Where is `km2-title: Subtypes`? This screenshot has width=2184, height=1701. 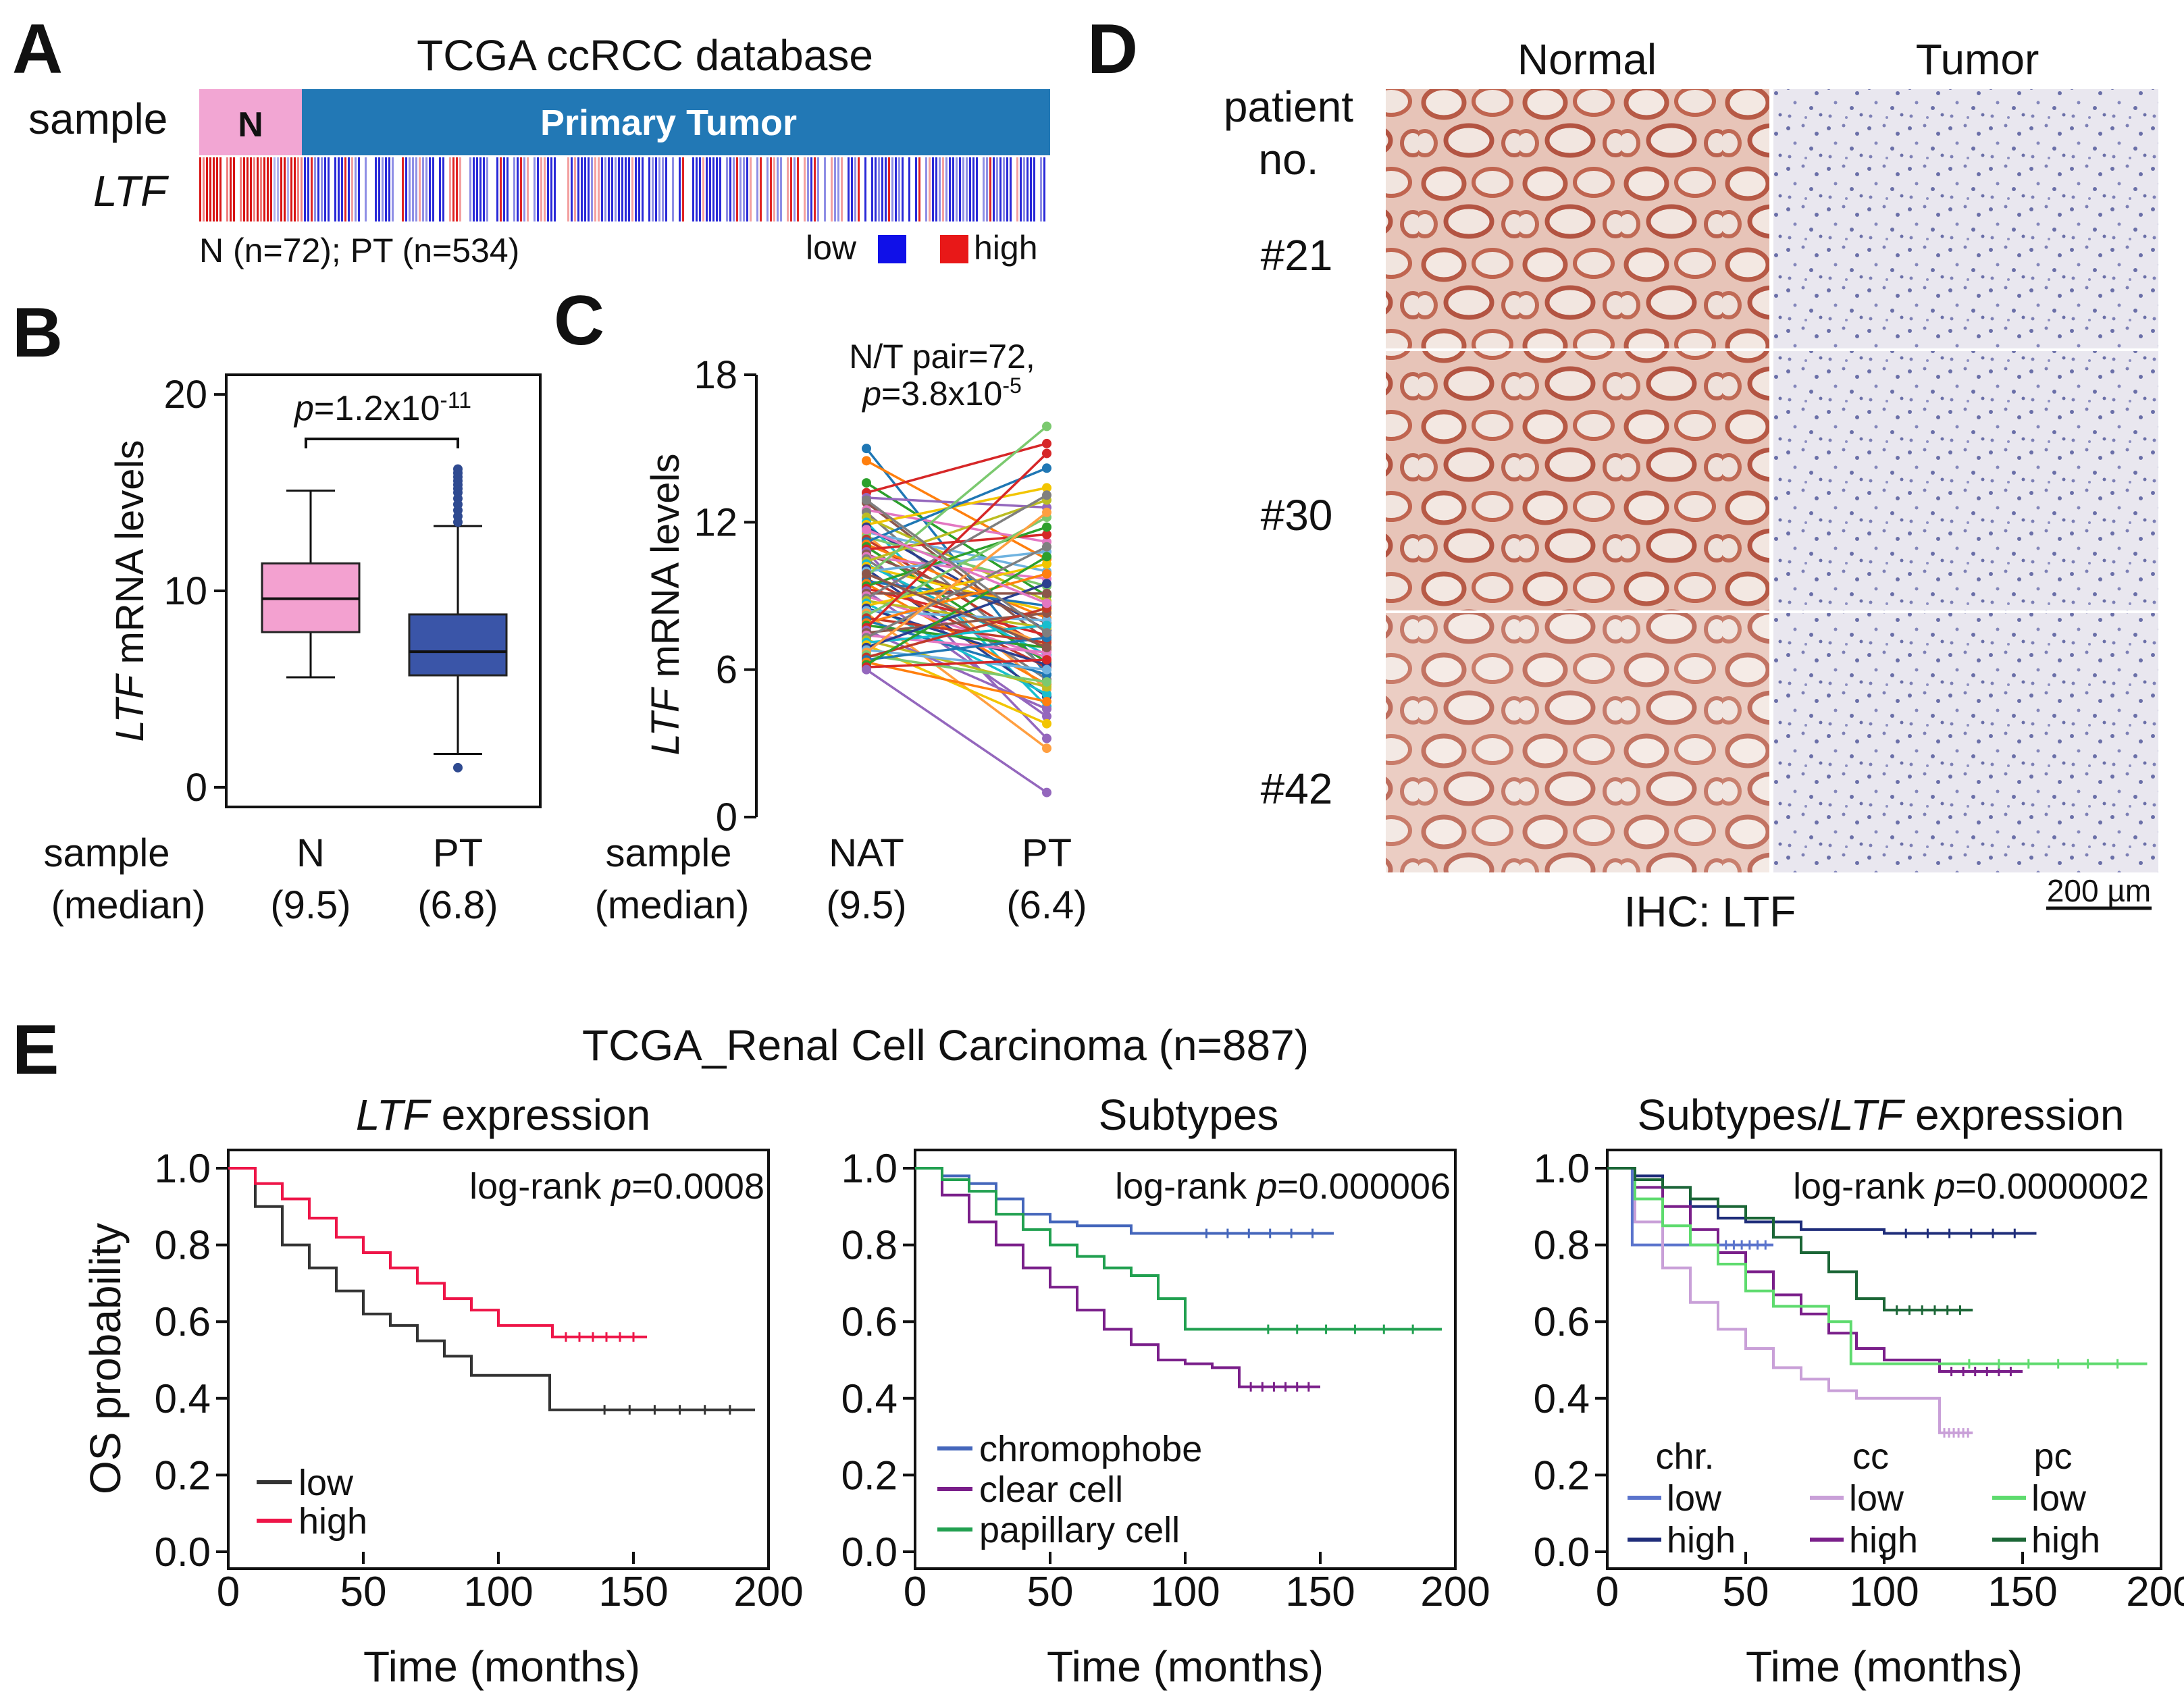
km2-title: Subtypes is located at coordinates (1189, 1115).